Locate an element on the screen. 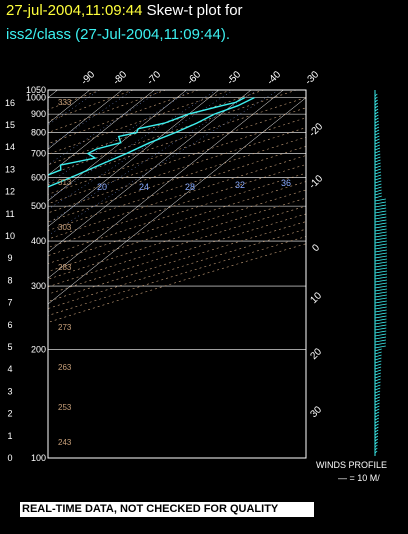  pressure-tick-label: 500 is located at coordinates (38, 206).